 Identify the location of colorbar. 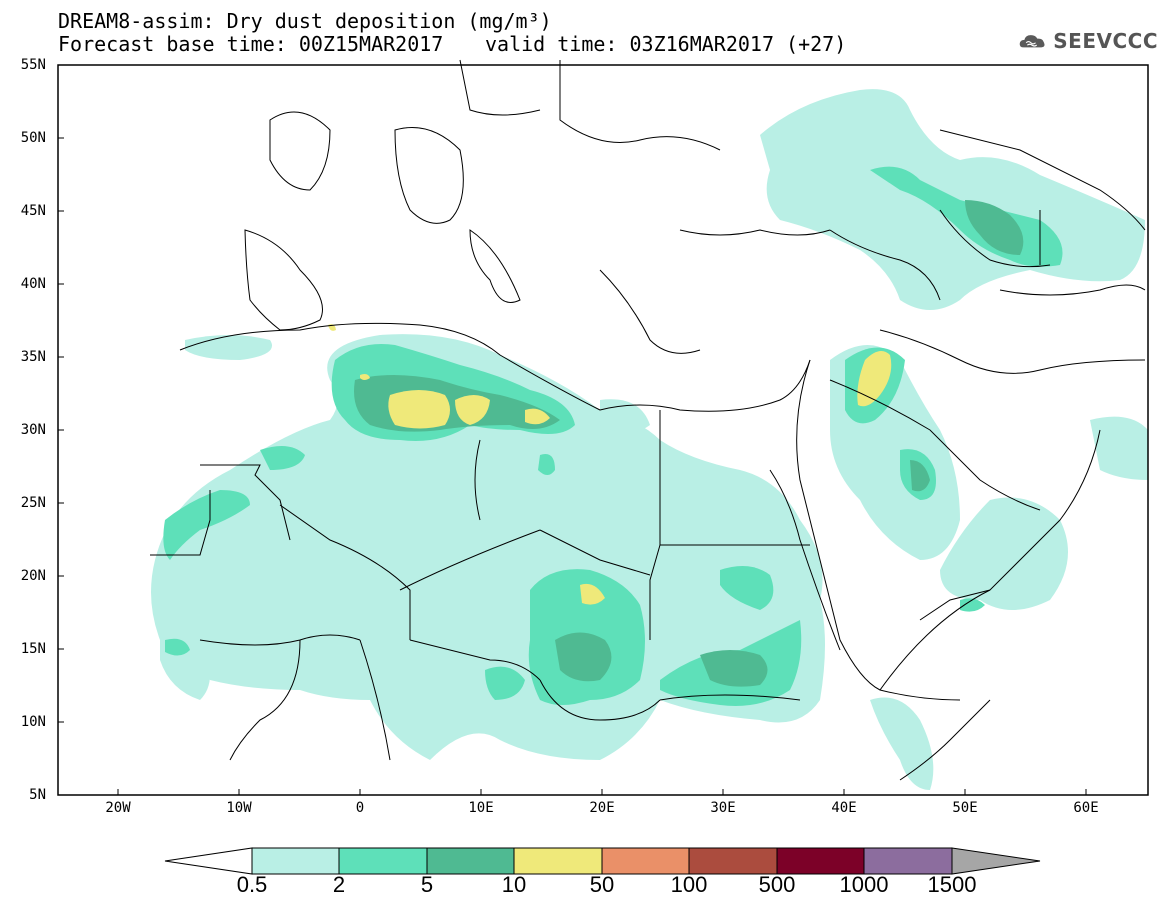
(602, 861).